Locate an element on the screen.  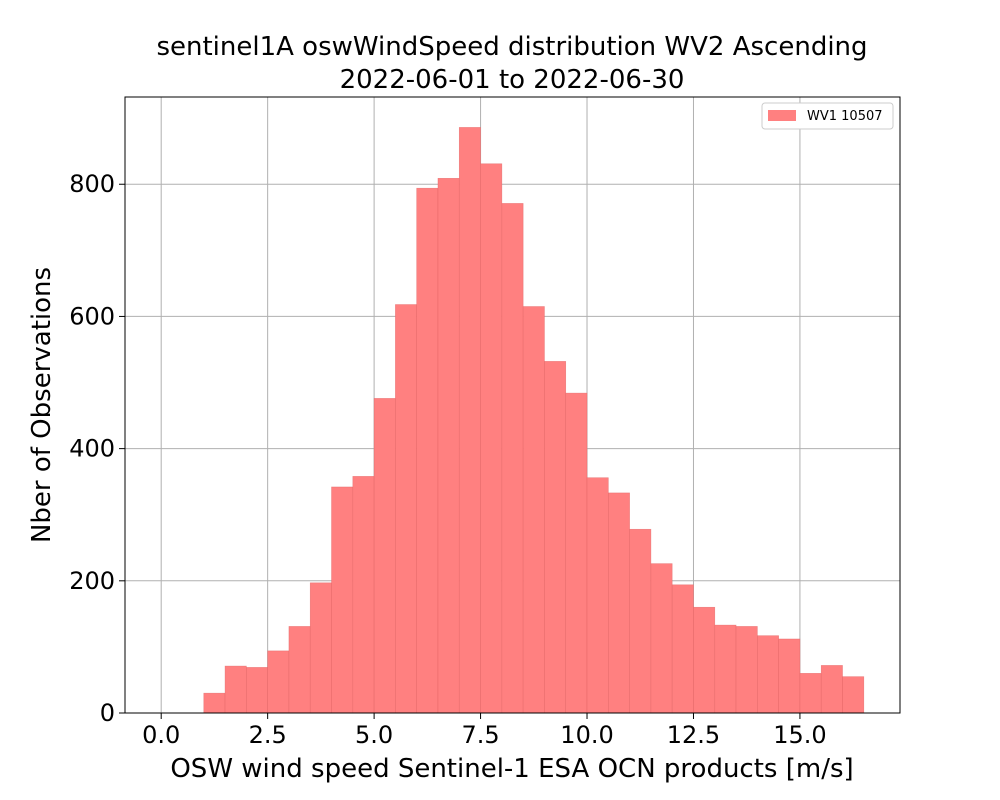
y-tick-label: 200 is located at coordinates (92, 581).